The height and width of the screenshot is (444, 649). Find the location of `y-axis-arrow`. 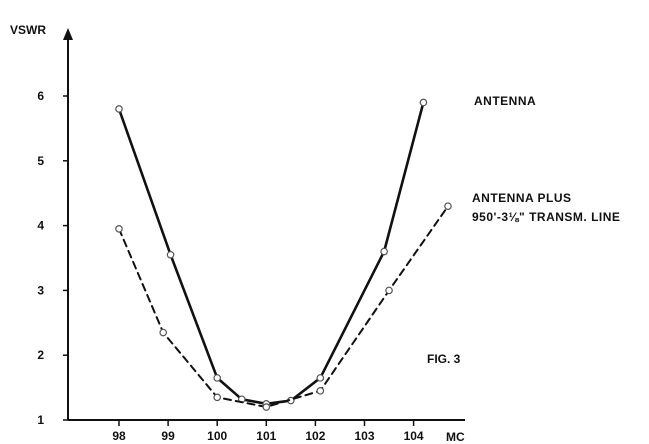

y-axis-arrow is located at coordinates (68, 34).